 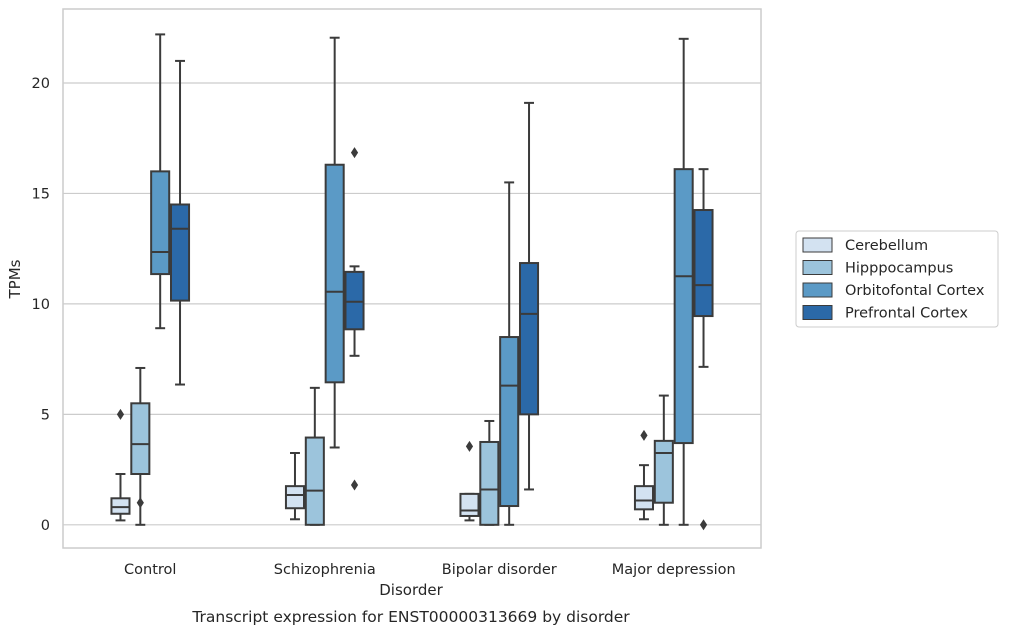 What do you see at coordinates (906, 314) in the screenshot?
I see `legend-entry-label: Prefrontal Cortex` at bounding box center [906, 314].